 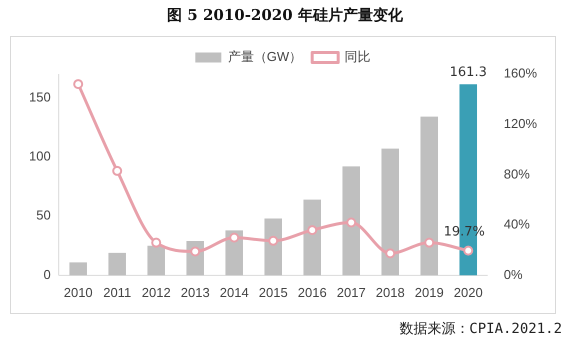 I want to click on chart-title: 图 5 2010-2020 年硅片产量变化, so click(x=285, y=15).